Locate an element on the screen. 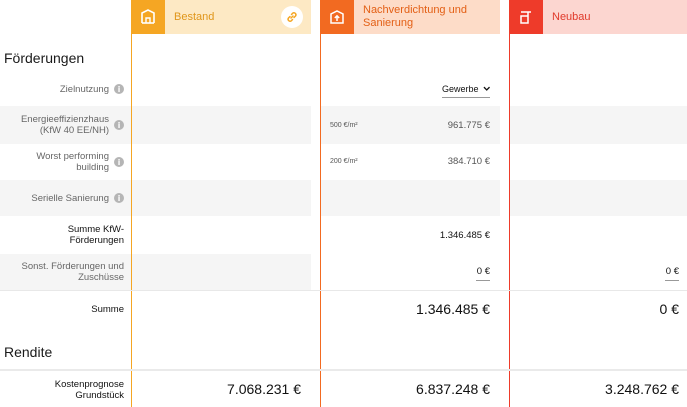 Image resolution: width=687 pixels, height=407 pixels. row-label: Worst performing building i is located at coordinates (62, 162).